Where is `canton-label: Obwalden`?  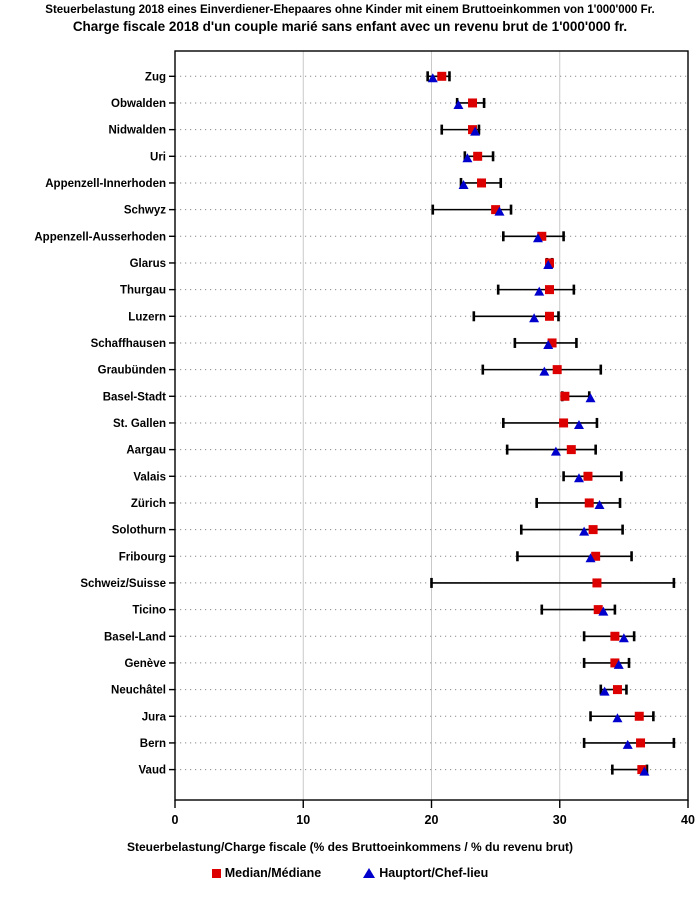
canton-label: Obwalden is located at coordinates (138, 104).